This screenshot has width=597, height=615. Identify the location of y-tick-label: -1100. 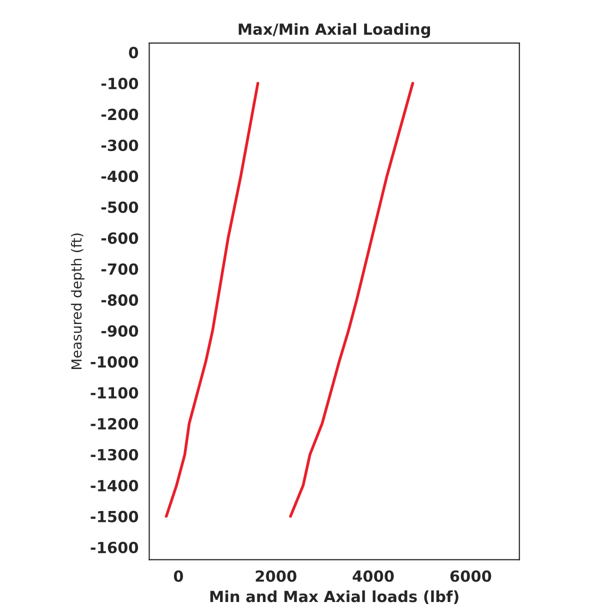
(114, 393).